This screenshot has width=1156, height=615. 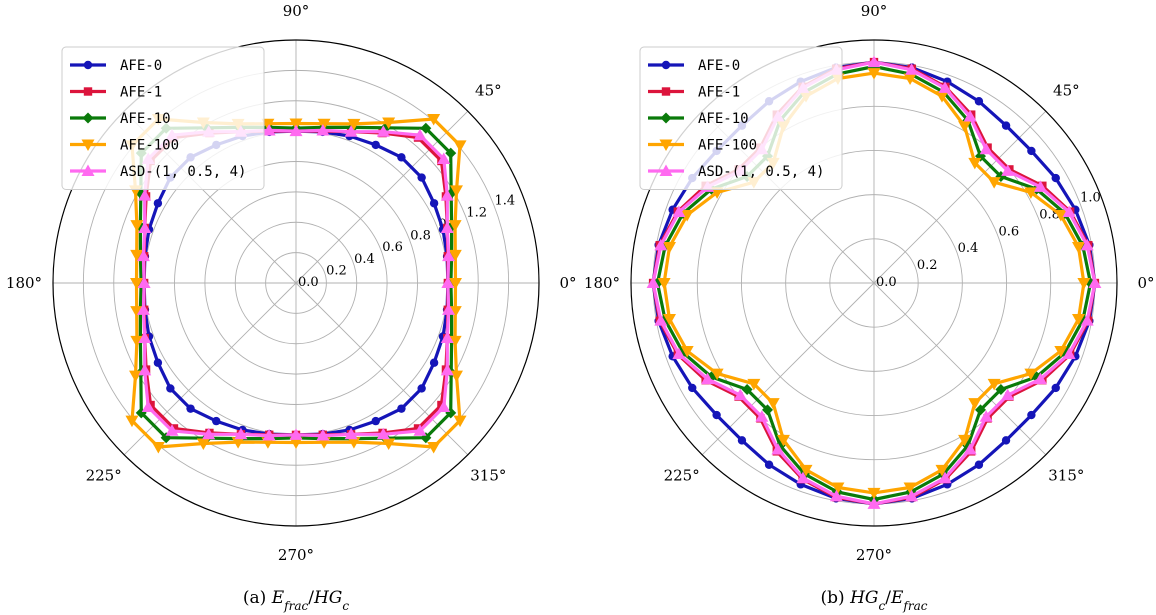 What do you see at coordinates (308, 282) in the screenshot?
I see `radial-tick-label: 0.0` at bounding box center [308, 282].